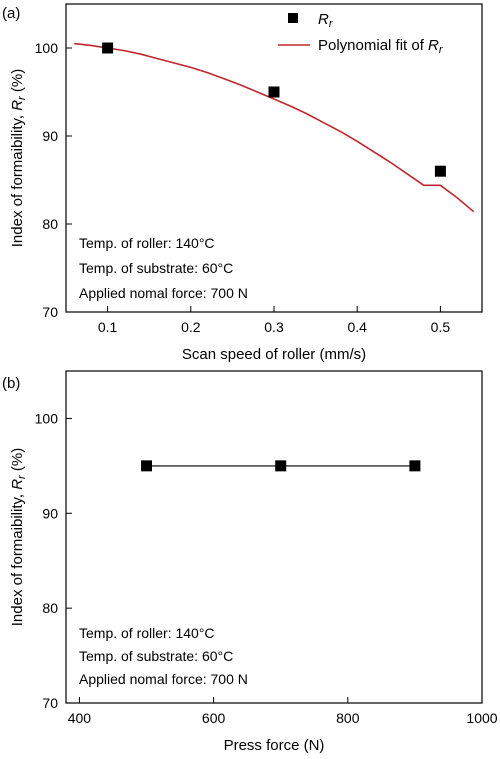 Image resolution: width=500 pixels, height=759 pixels. What do you see at coordinates (50, 608) in the screenshot?
I see `y-tick-label-b: 80` at bounding box center [50, 608].